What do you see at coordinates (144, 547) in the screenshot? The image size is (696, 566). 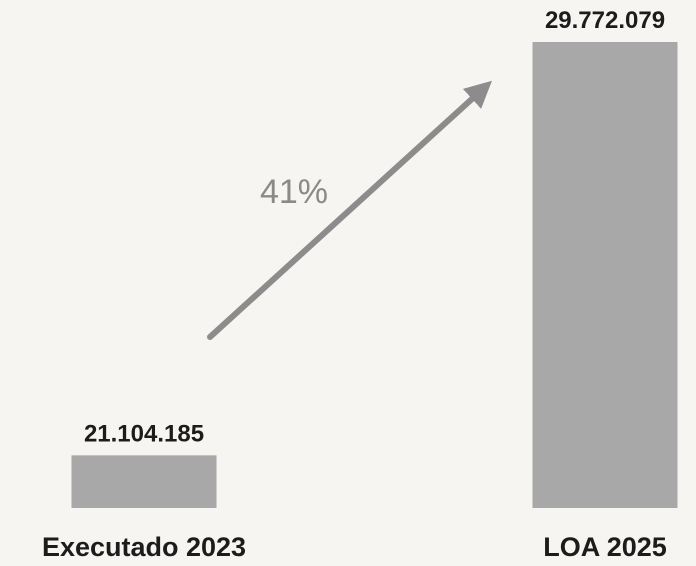 I see `category-label-0: Executado 2023` at bounding box center [144, 547].